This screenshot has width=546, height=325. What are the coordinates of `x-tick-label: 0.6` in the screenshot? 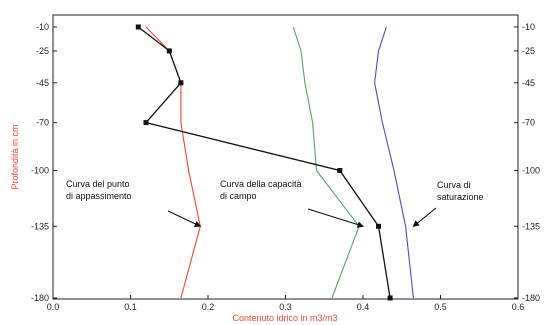 It's located at (518, 307).